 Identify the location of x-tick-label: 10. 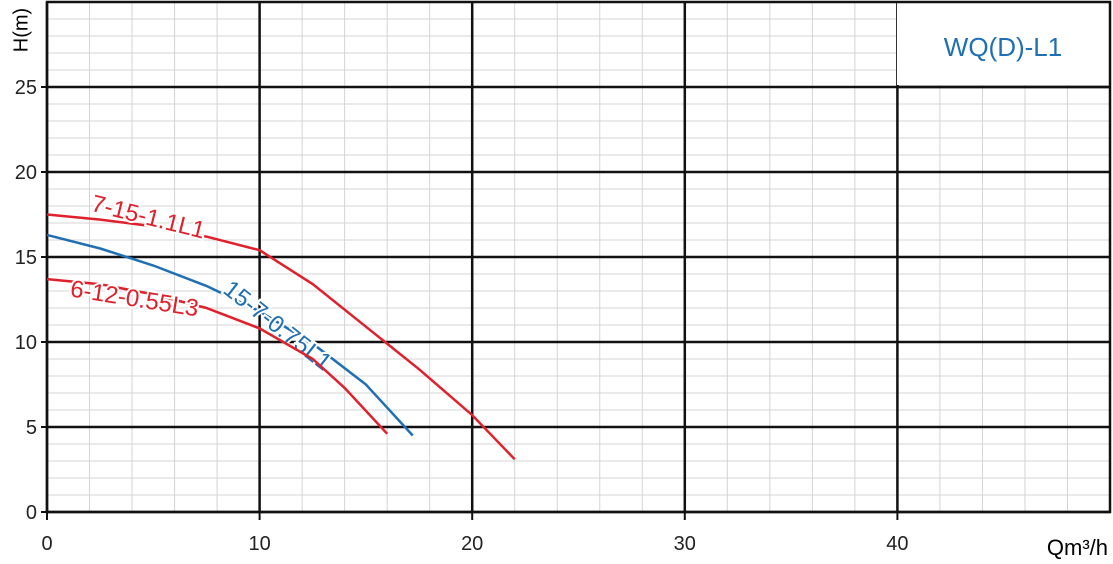
(259, 544).